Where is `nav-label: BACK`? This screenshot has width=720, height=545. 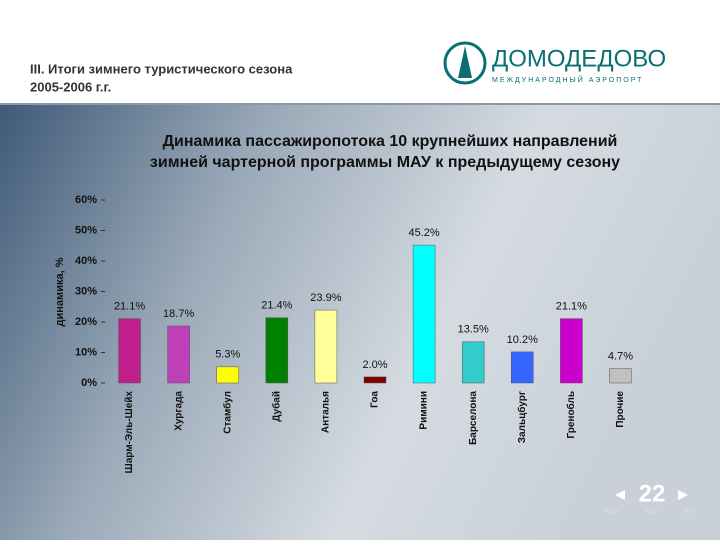
nav-label: BACK is located at coordinates (612, 512).